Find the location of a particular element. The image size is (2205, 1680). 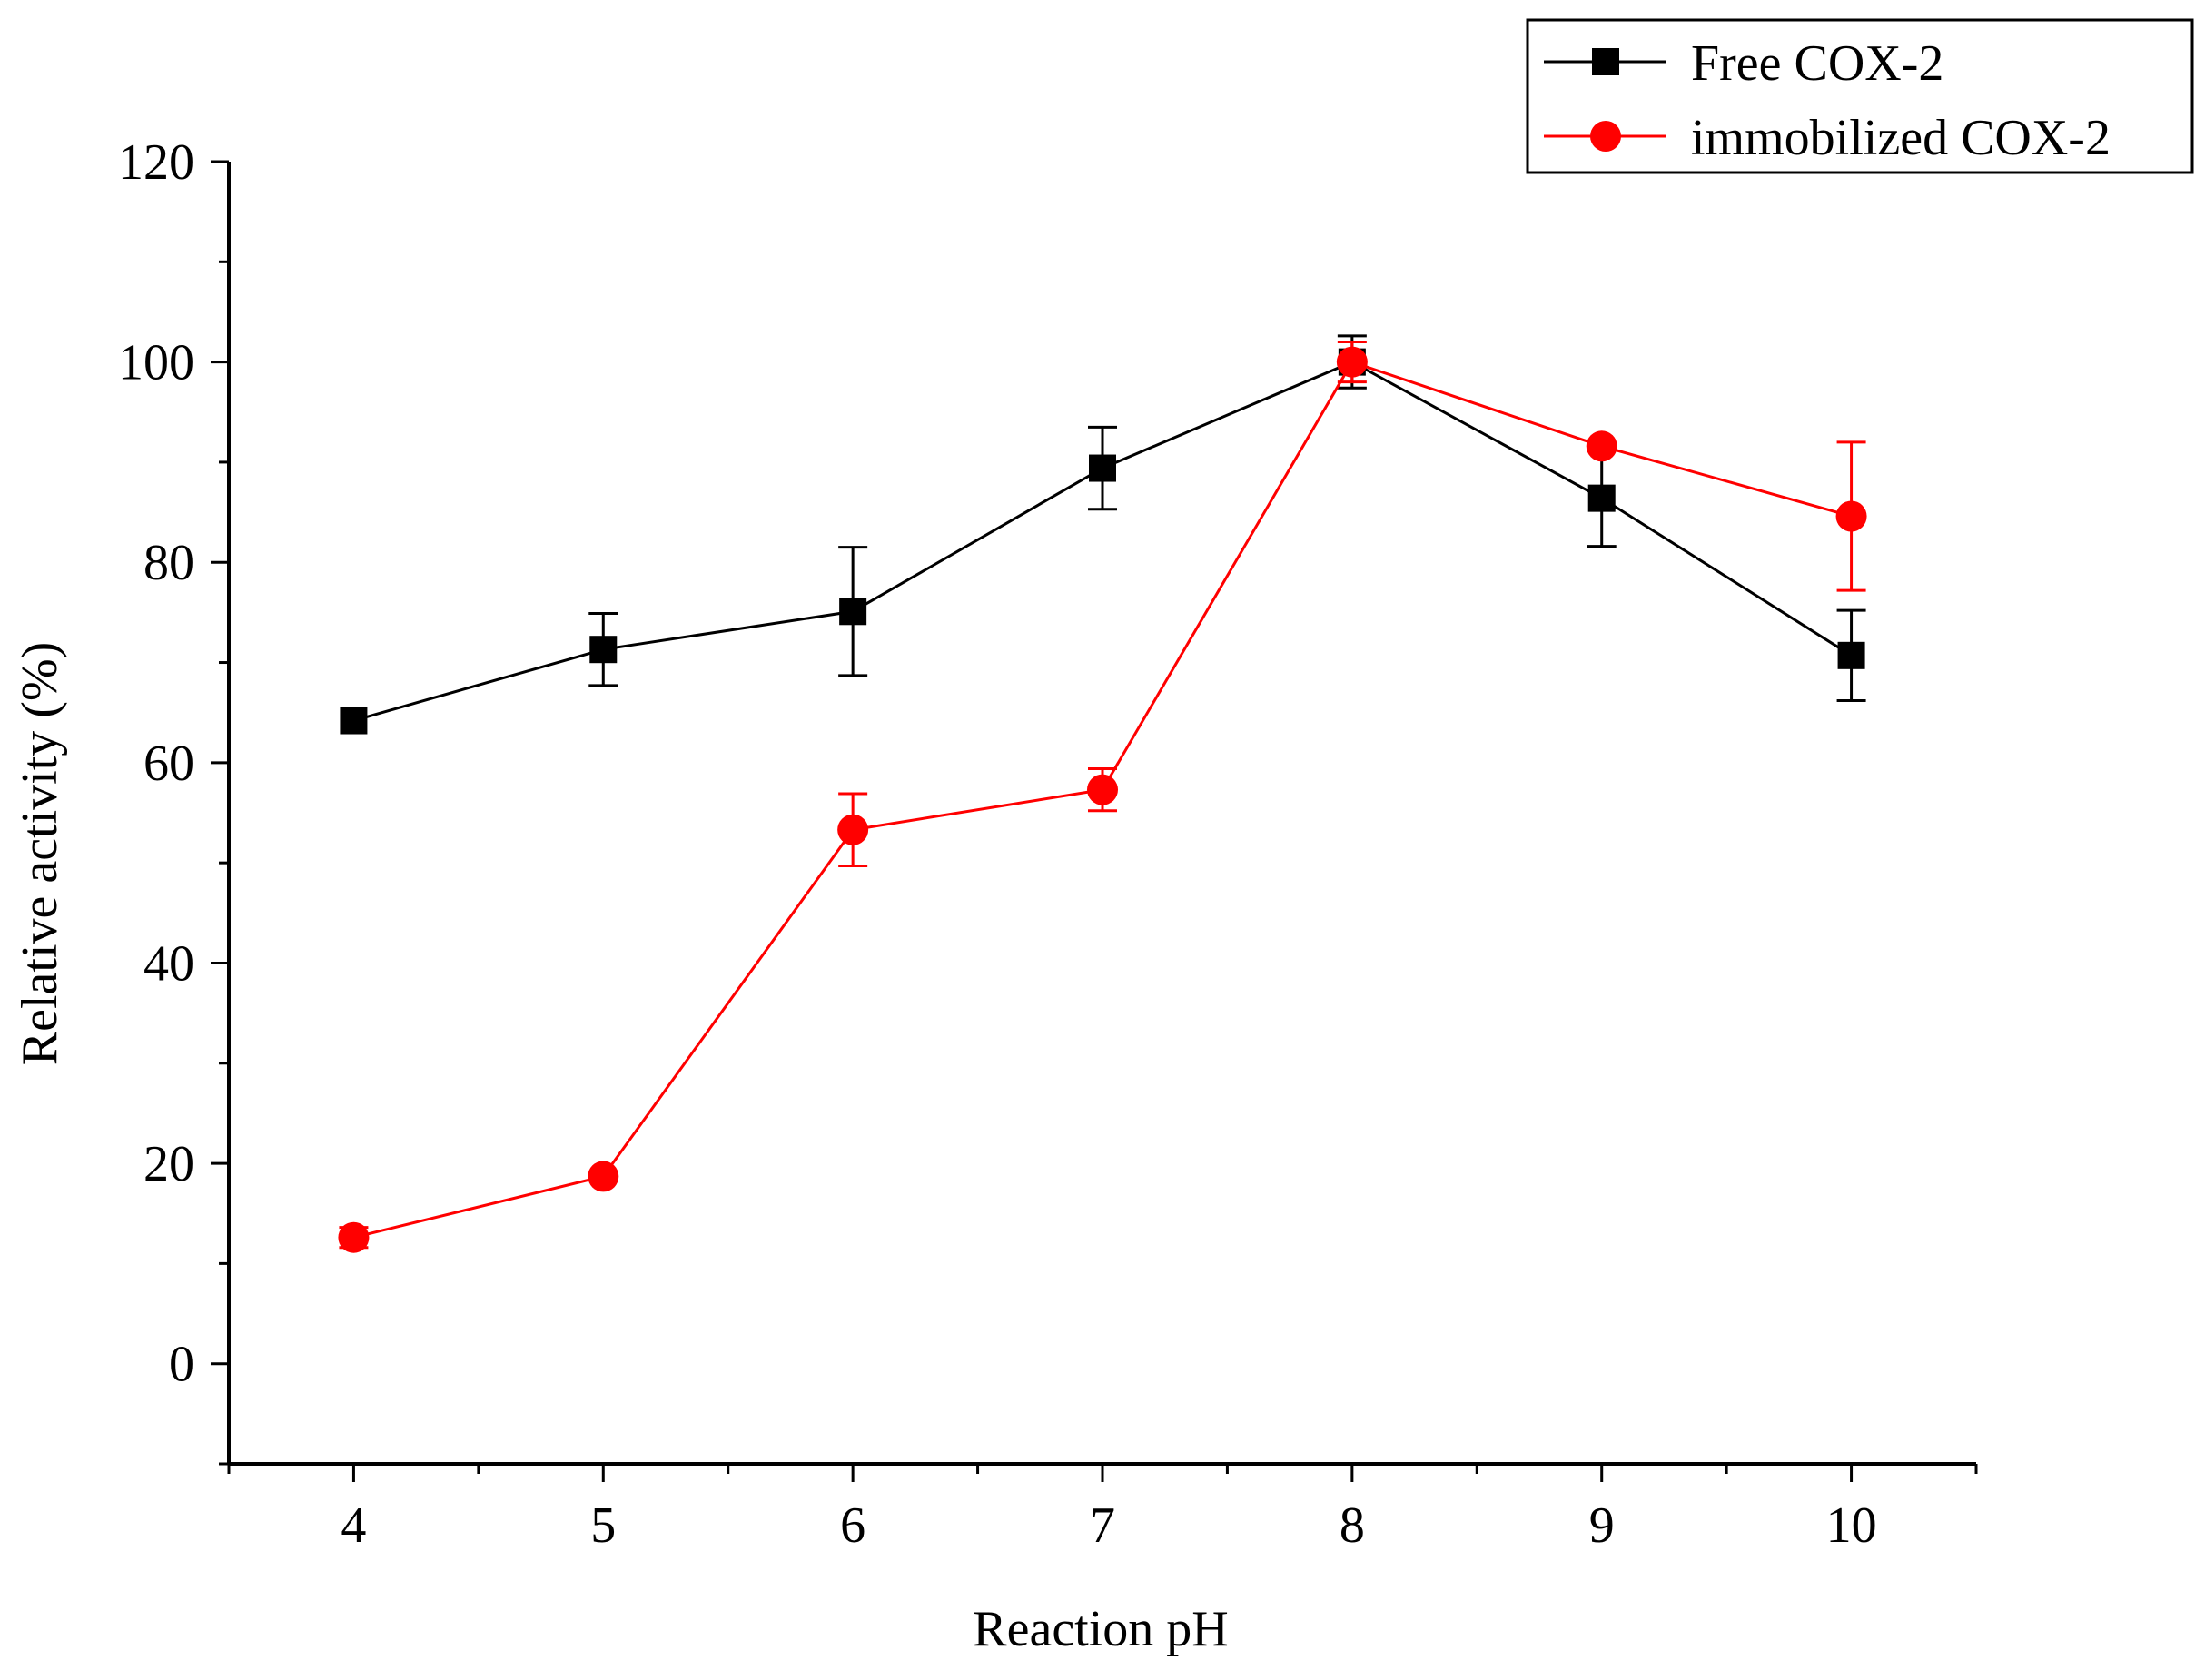

y-tick-label: 120 is located at coordinates (156, 163).